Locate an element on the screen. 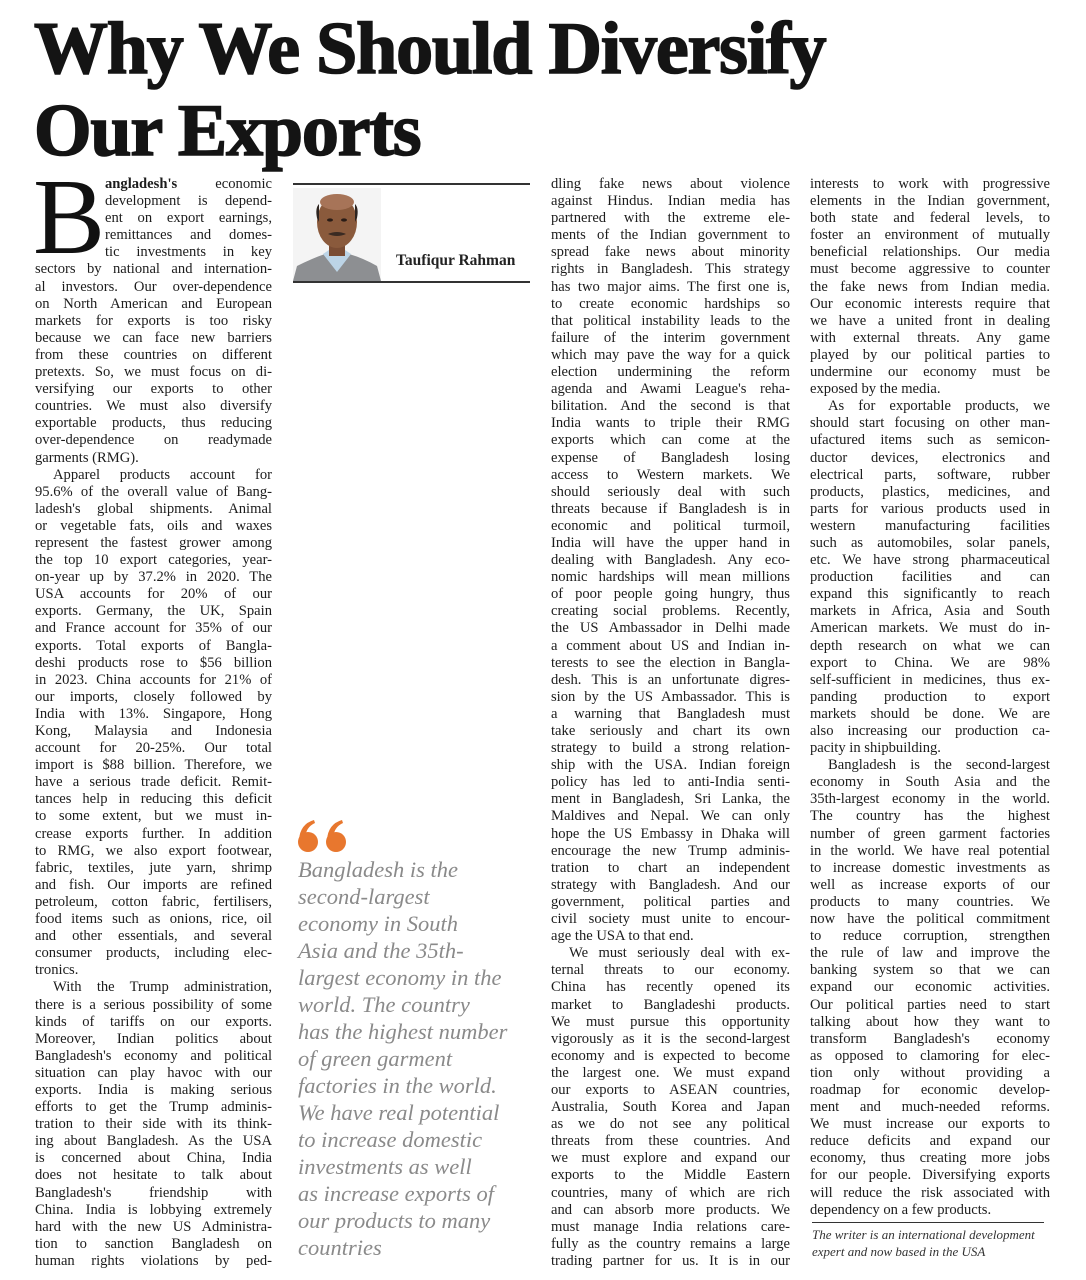 This screenshot has height=1280, width=1086. text-line: human rights violations by ped- is located at coordinates (153, 1260).